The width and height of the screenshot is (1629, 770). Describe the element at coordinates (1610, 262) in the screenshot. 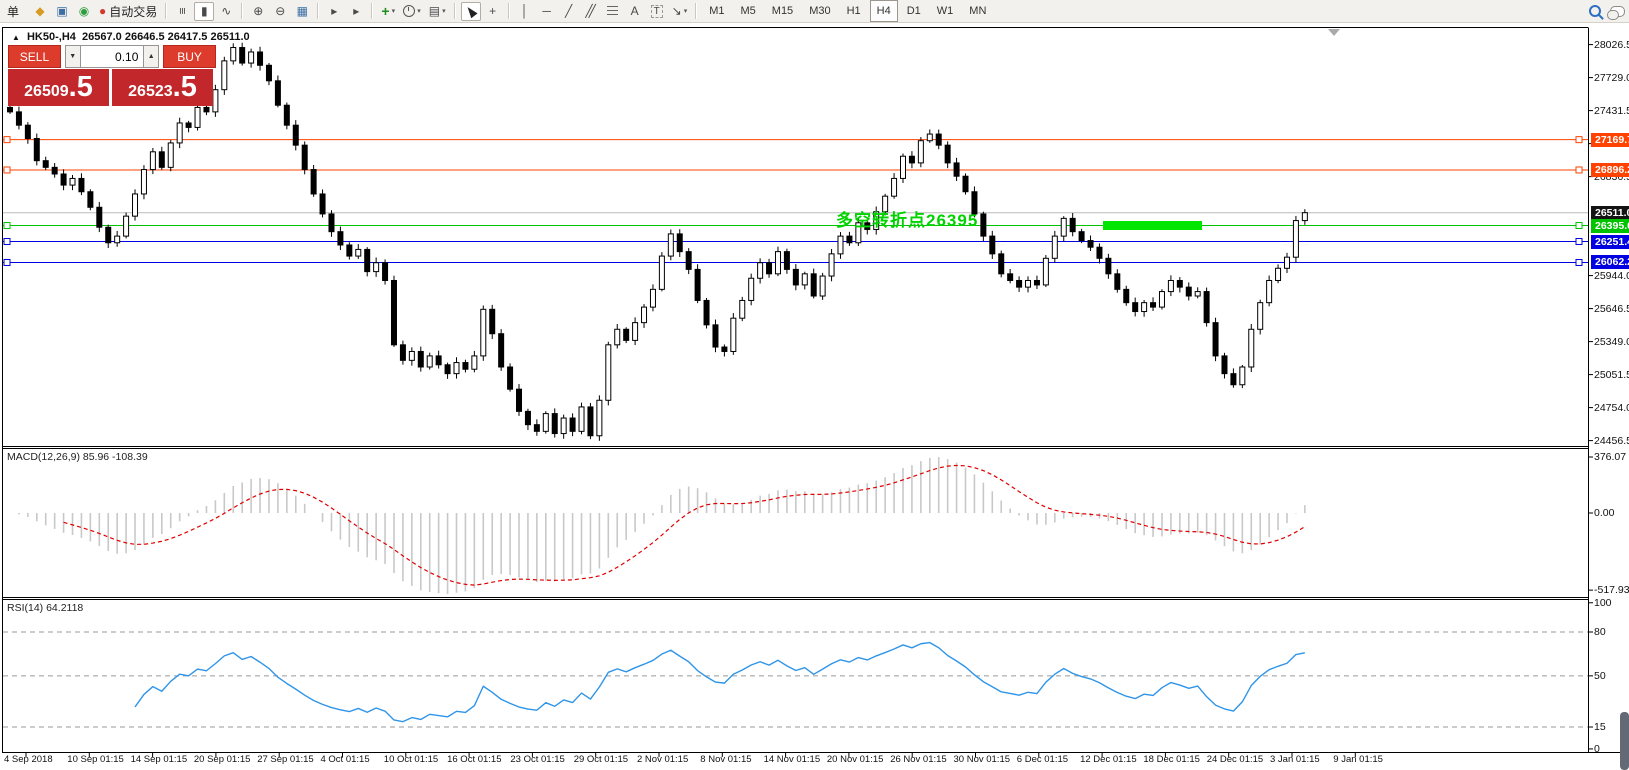

I see `price-badge-26062.2: 26062.2` at that location.